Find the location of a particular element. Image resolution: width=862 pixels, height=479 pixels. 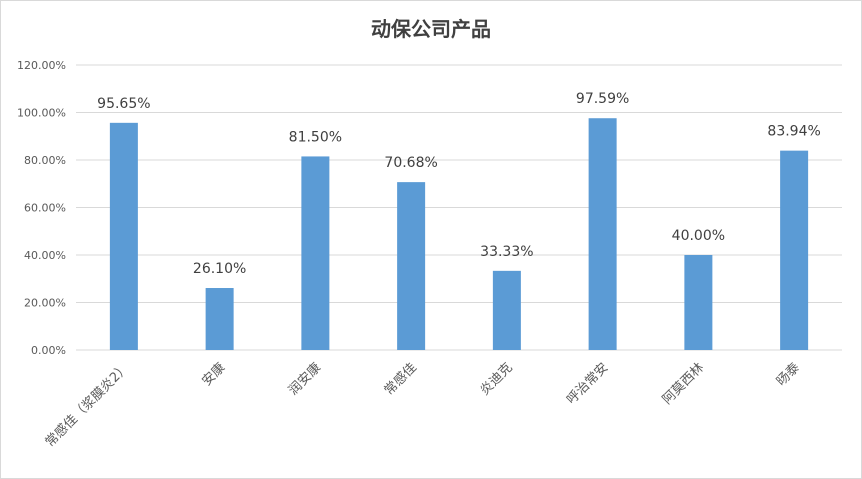

data-label: 26.10% is located at coordinates (219, 269).